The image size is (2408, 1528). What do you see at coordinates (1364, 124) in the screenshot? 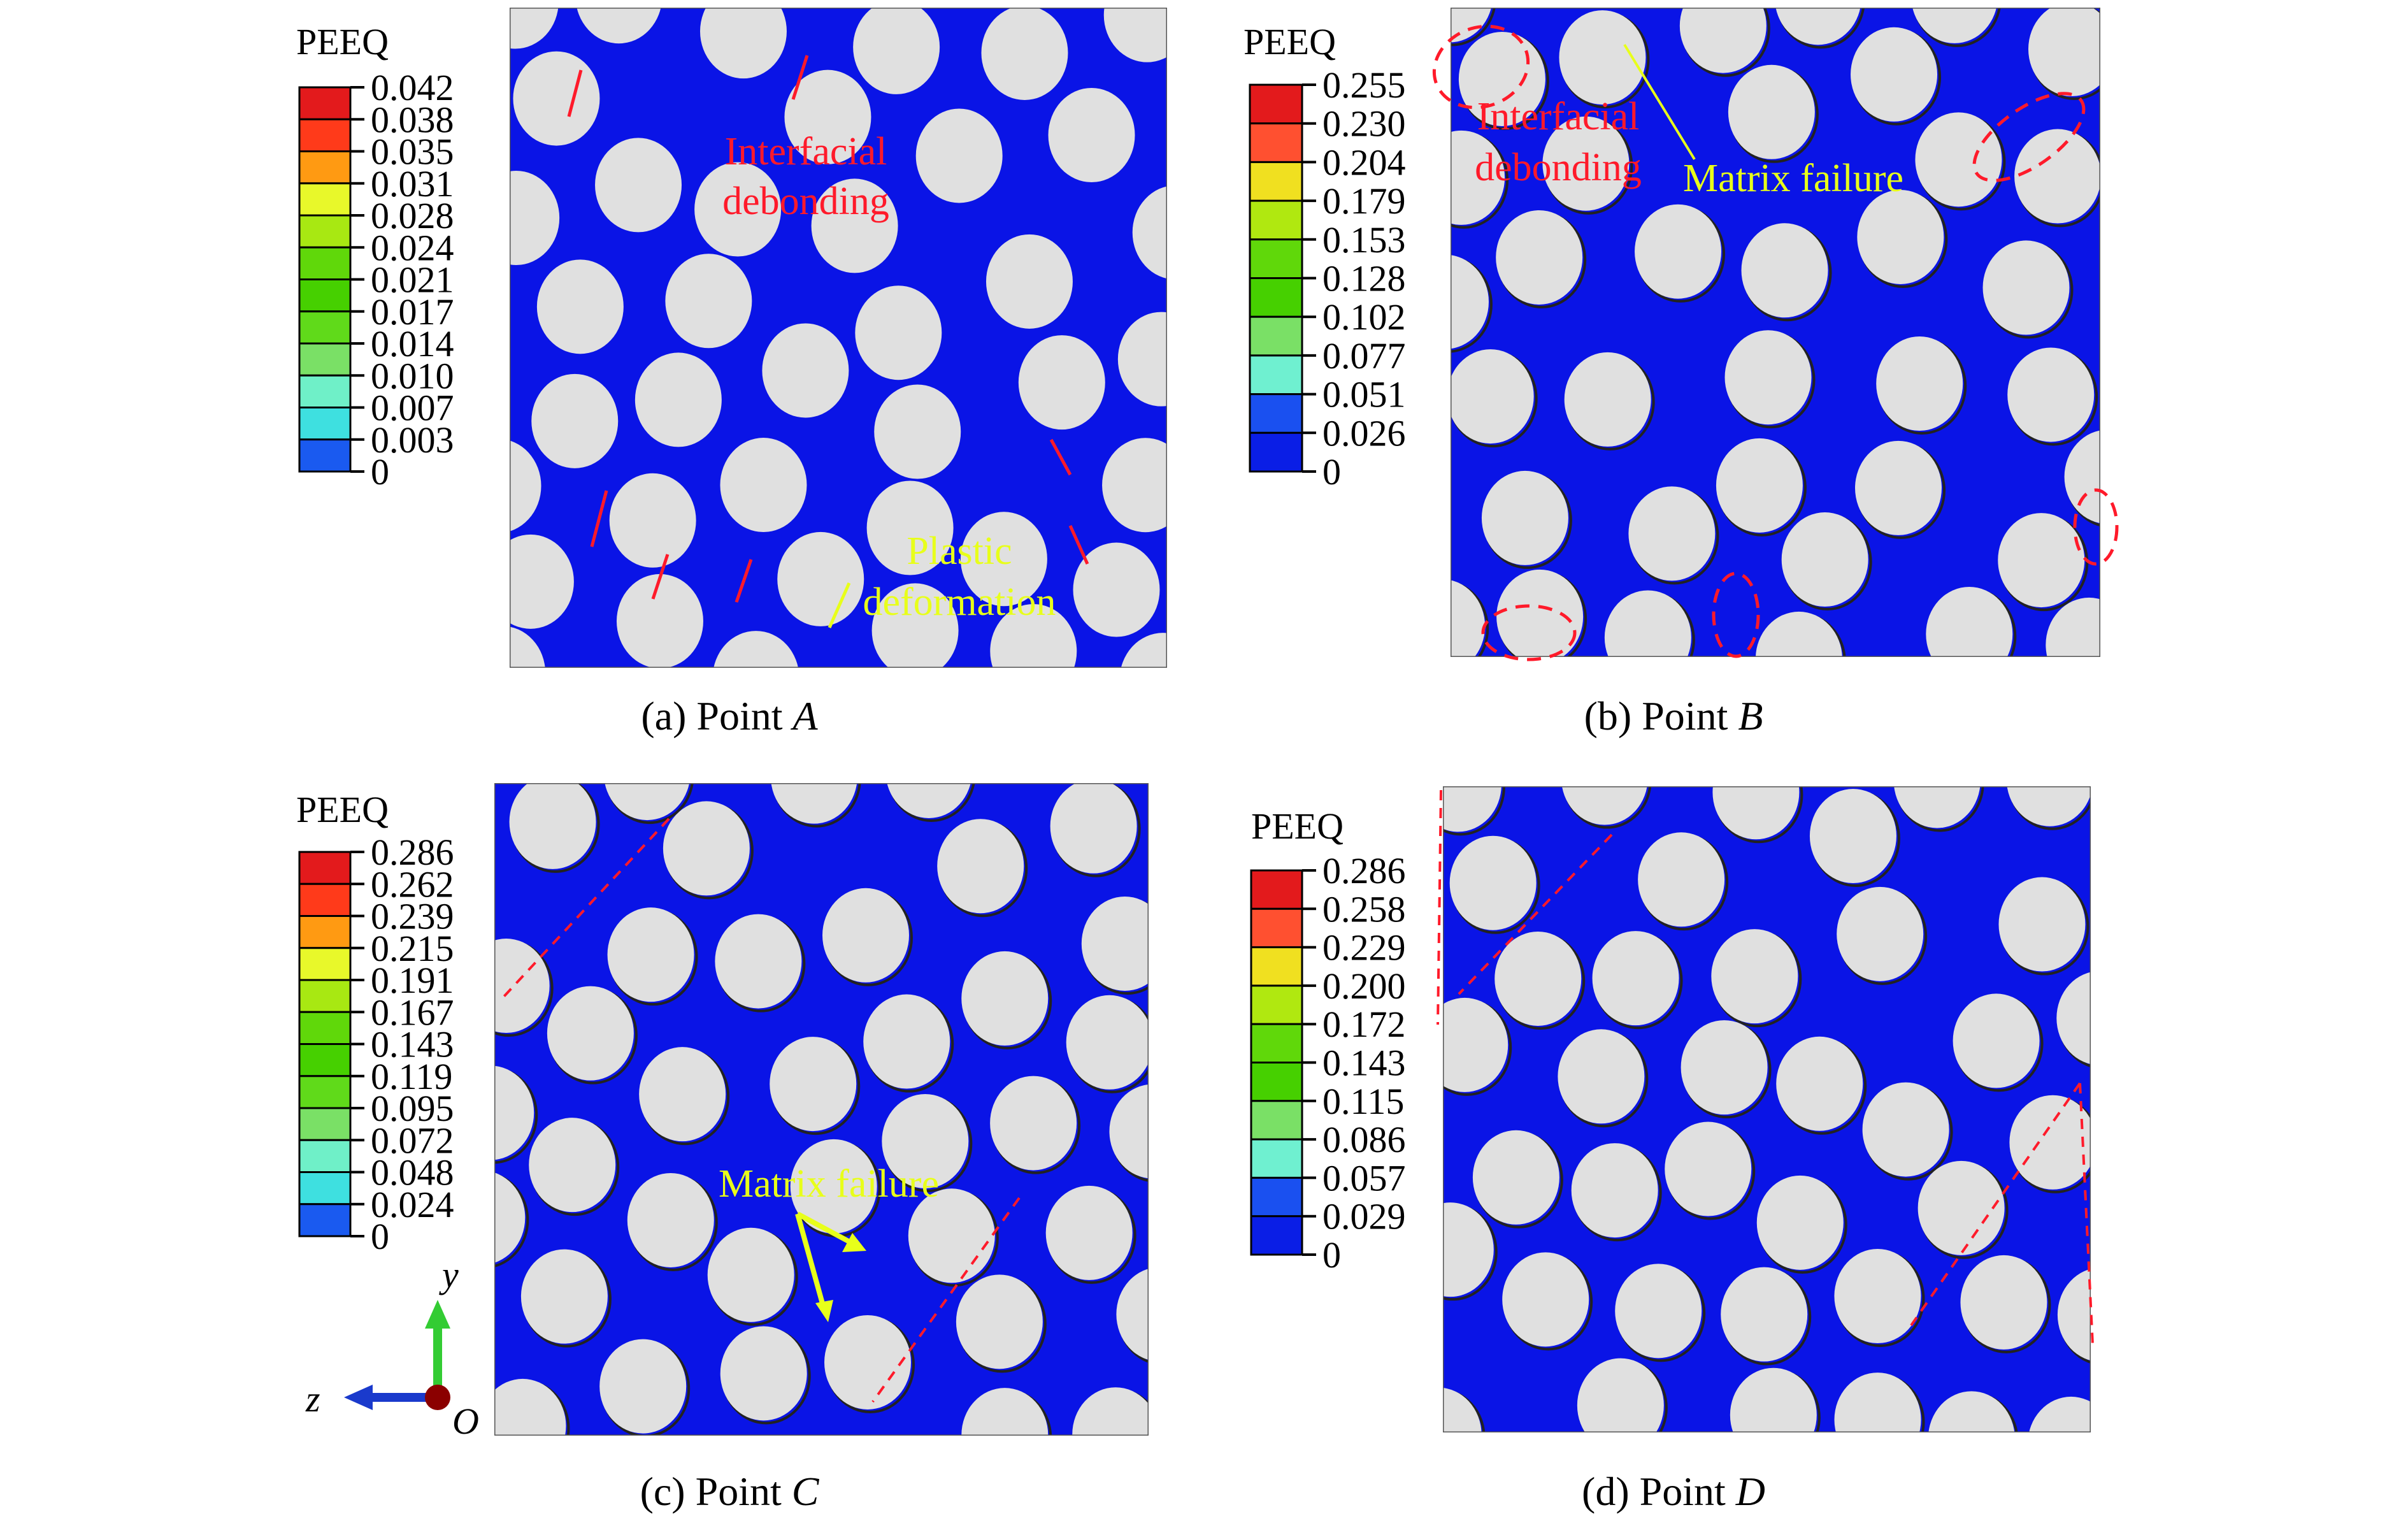
I see `legend-tick-label: 0.230` at bounding box center [1364, 124].